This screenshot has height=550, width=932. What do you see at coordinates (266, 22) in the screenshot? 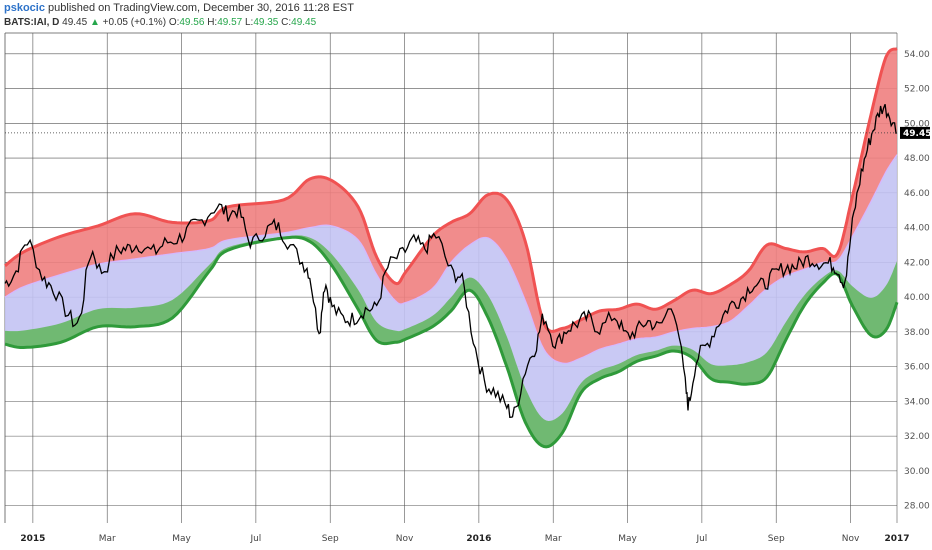
I see `low-value: 49.35` at bounding box center [266, 22].